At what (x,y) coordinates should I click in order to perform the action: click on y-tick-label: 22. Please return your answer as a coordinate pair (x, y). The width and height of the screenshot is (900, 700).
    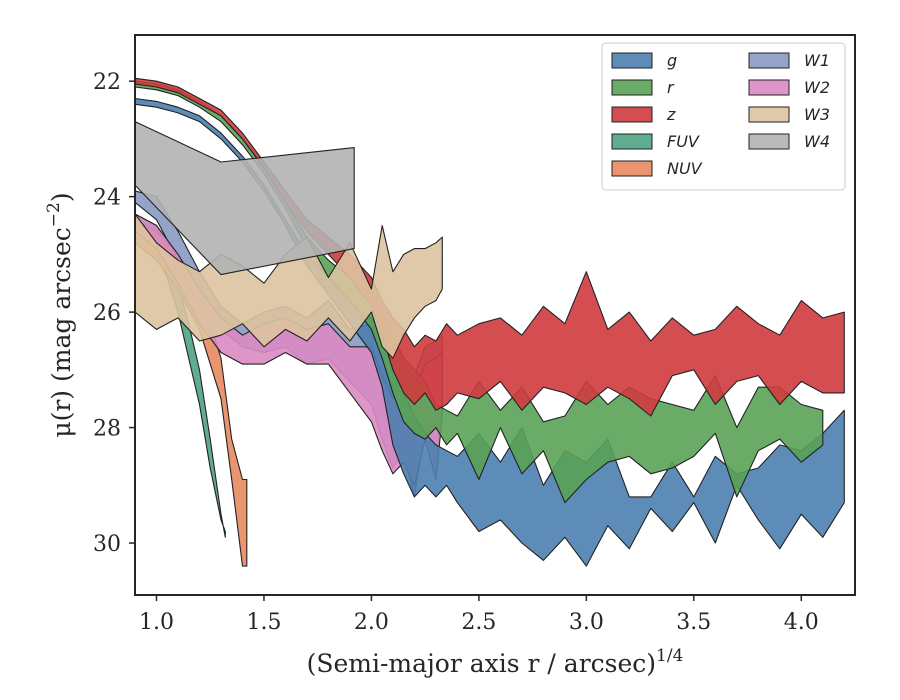
    Looking at the image, I should click on (107, 82).